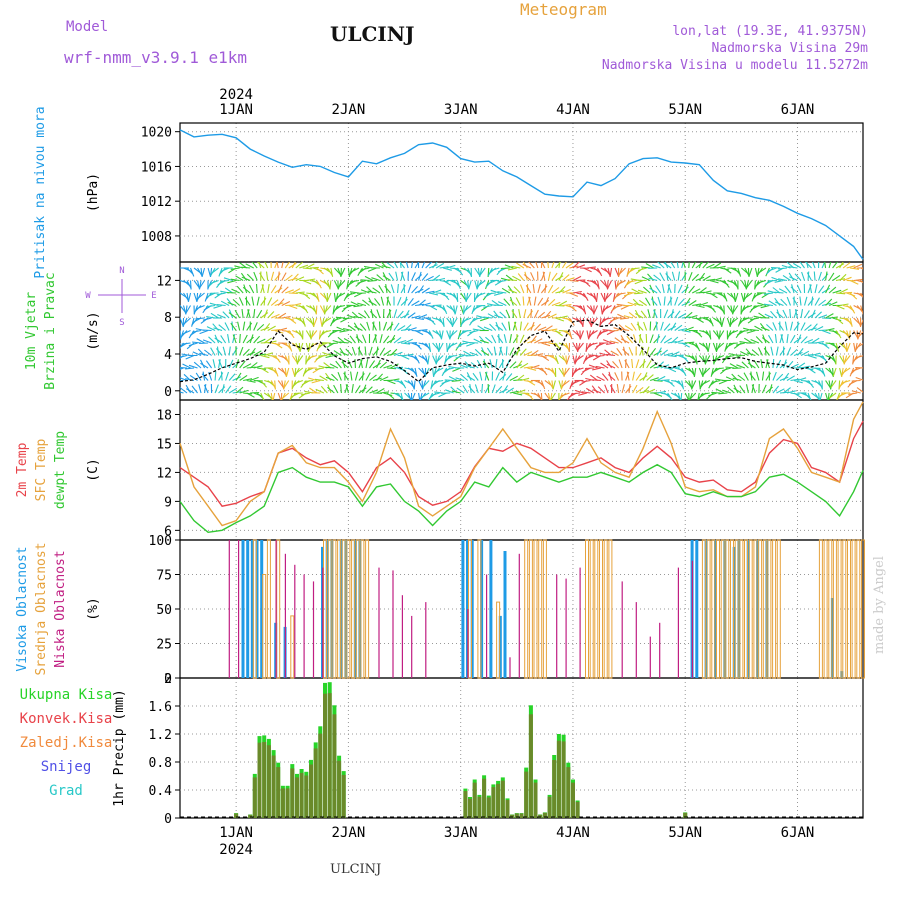 The width and height of the screenshot is (900, 900). Describe the element at coordinates (521, 463) in the screenshot. I see `series-line` at that location.